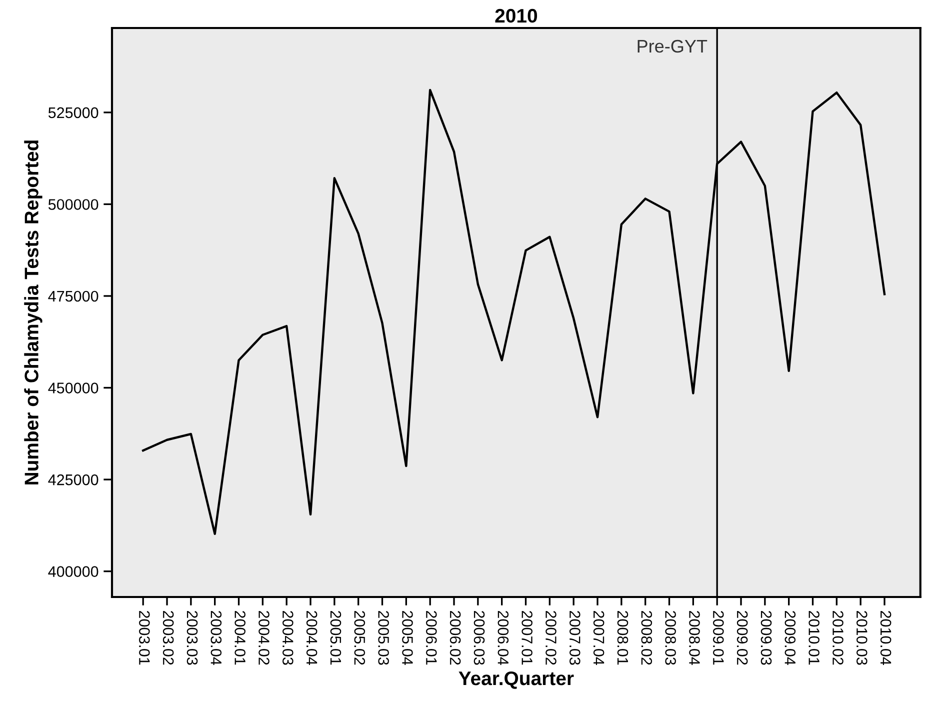 The width and height of the screenshot is (925, 707). I want to click on x-tick-label: 2004.03, so click(288, 637).